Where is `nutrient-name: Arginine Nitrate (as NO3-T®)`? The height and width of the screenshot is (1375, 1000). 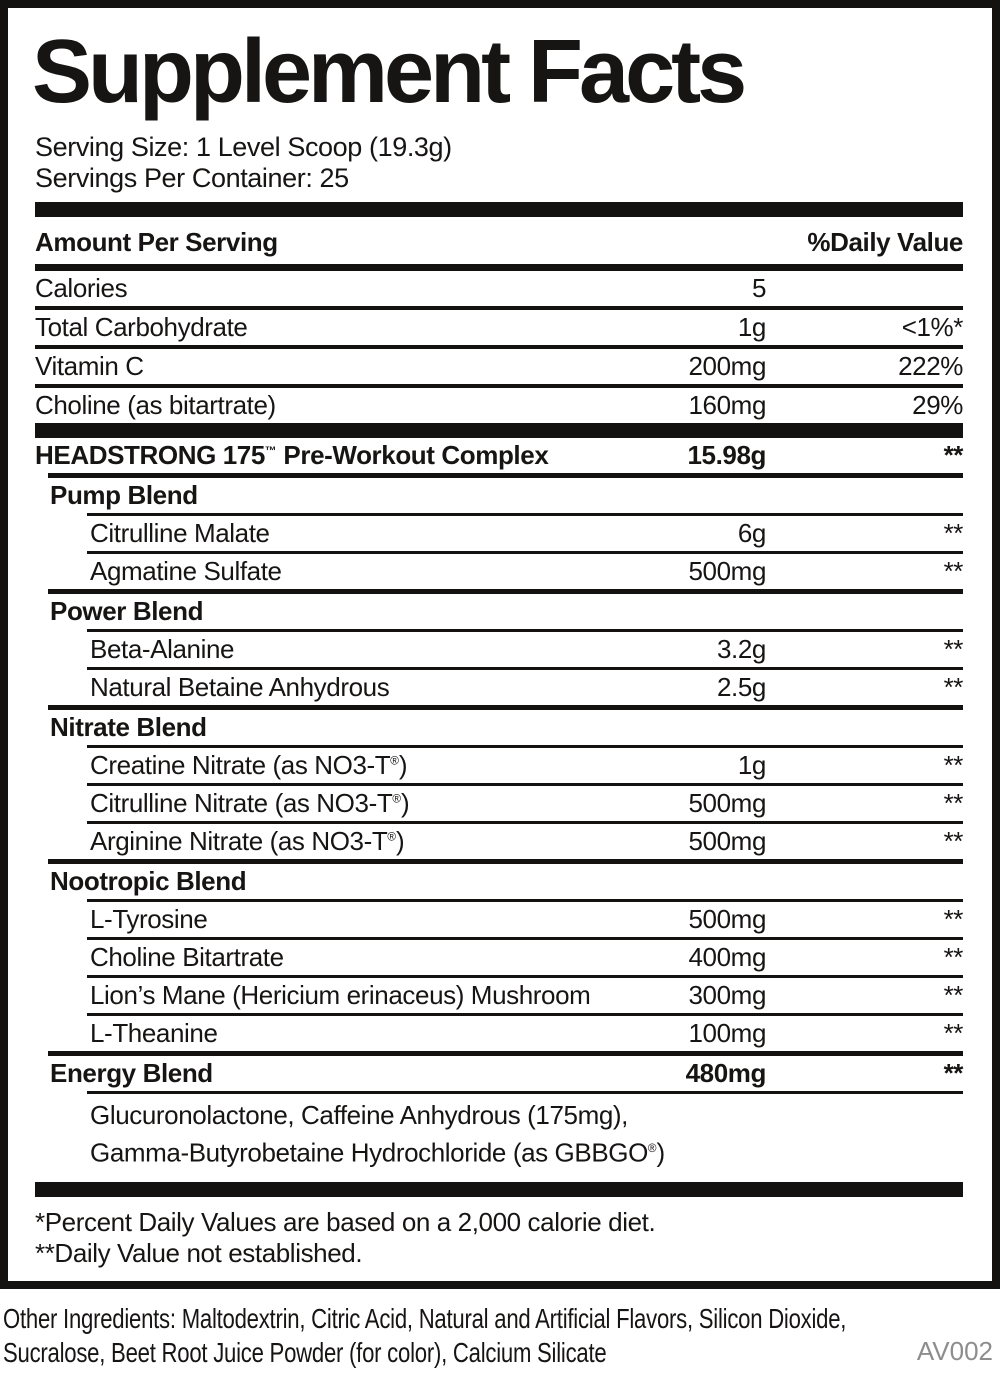 nutrient-name: Arginine Nitrate (as NO3-T®) is located at coordinates (247, 840).